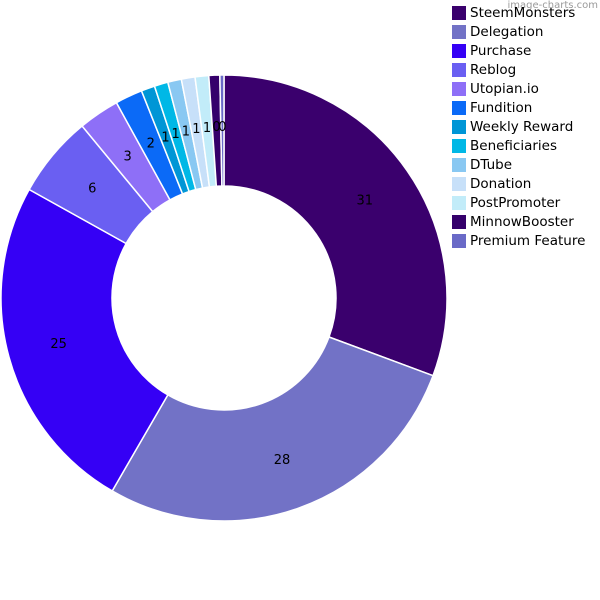 The image size is (600, 600). Describe the element at coordinates (493, 69) in the screenshot. I see `legend-label: Reblog` at that location.